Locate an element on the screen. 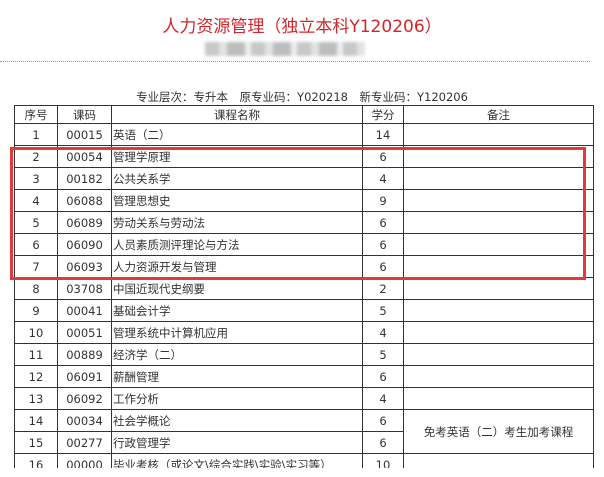  table-row: 12 06091 薪酬管理 6 is located at coordinates (304, 376).